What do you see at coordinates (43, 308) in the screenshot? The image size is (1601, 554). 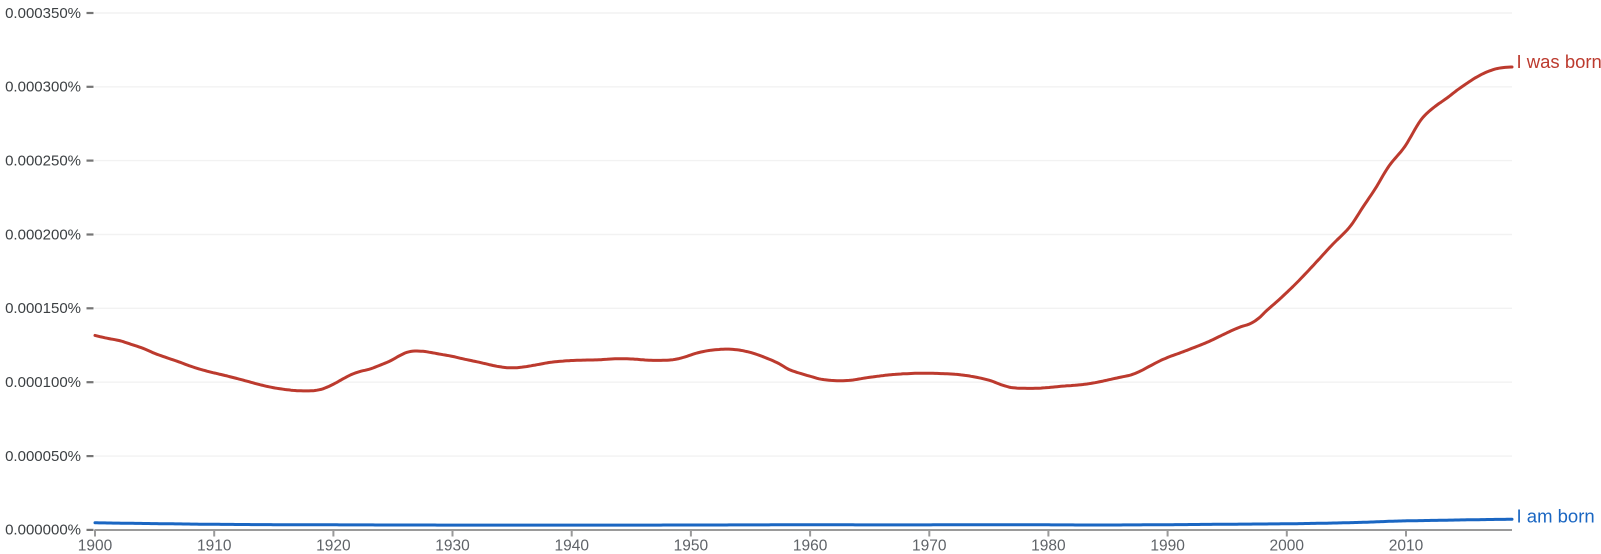 I see `svg-text: 0.000150%` at bounding box center [43, 308].